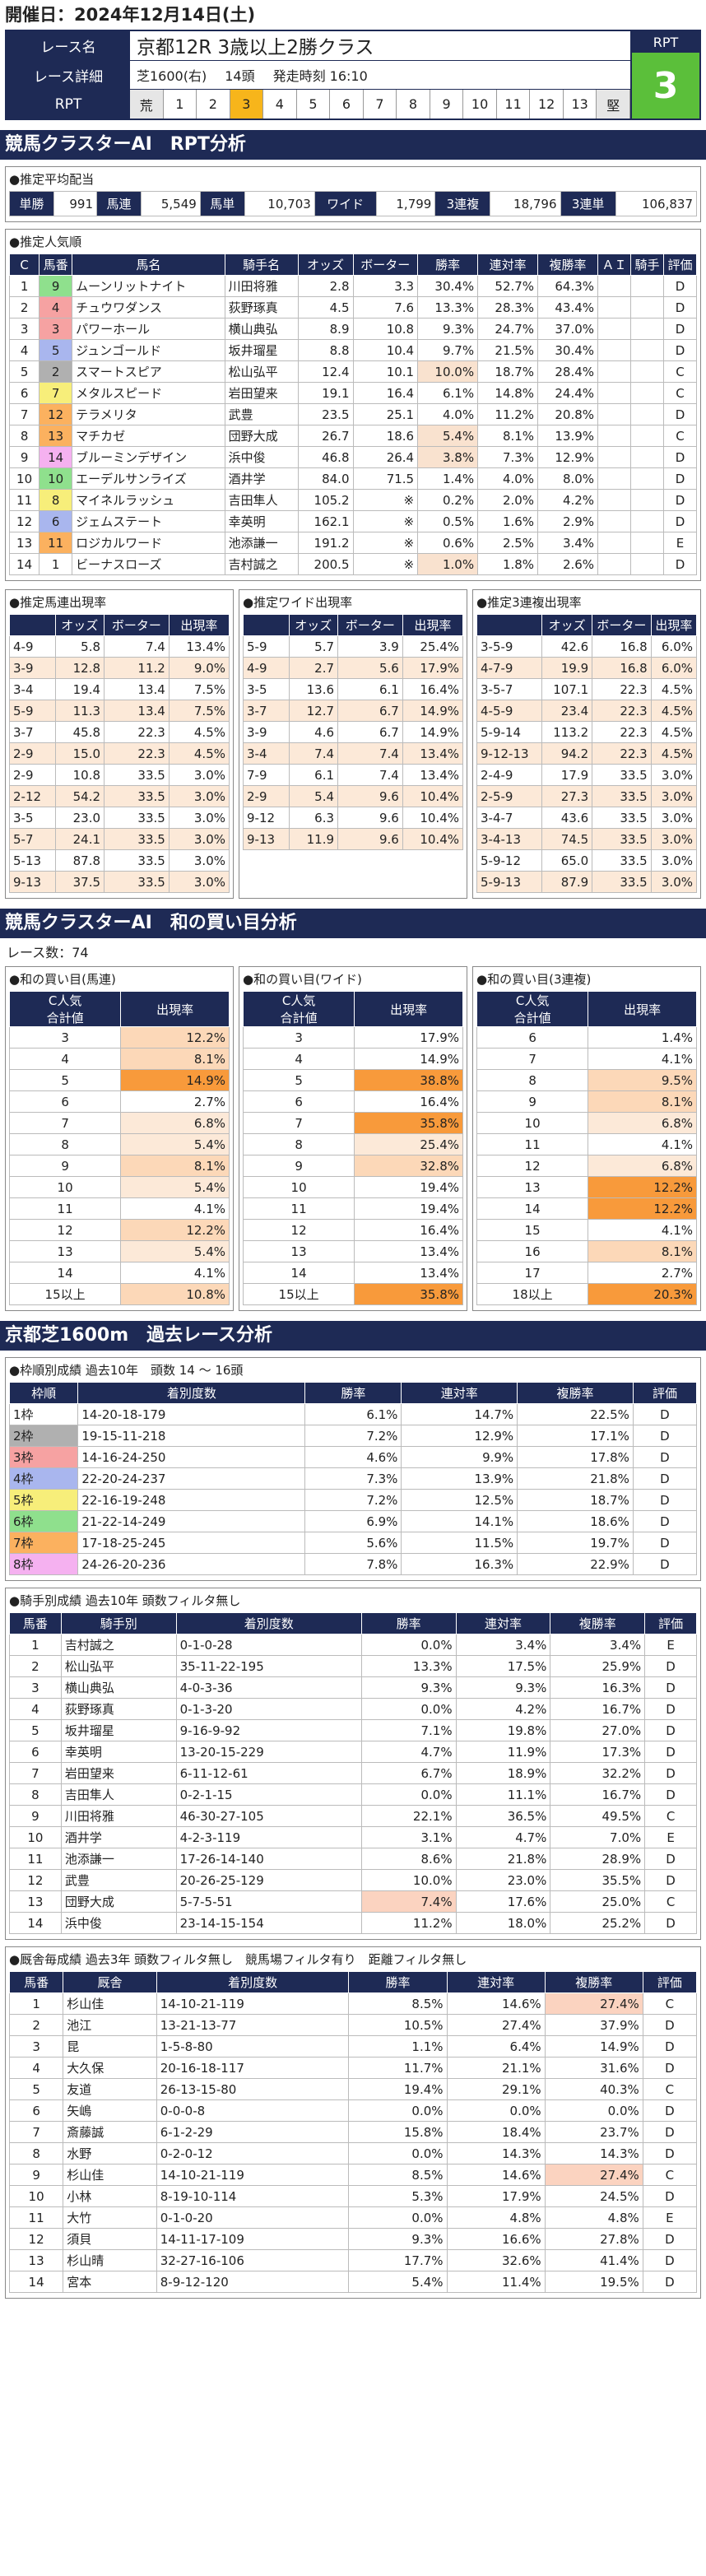  What do you see at coordinates (137, 711) in the screenshot?
I see `table-cell: 13.4` at bounding box center [137, 711].